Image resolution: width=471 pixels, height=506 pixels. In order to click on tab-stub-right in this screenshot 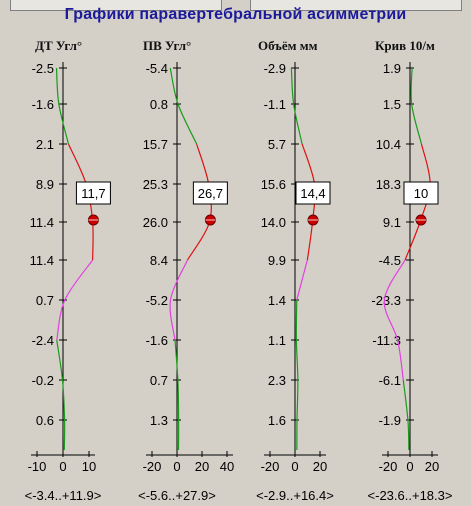, I will do `click(356, 5)`.